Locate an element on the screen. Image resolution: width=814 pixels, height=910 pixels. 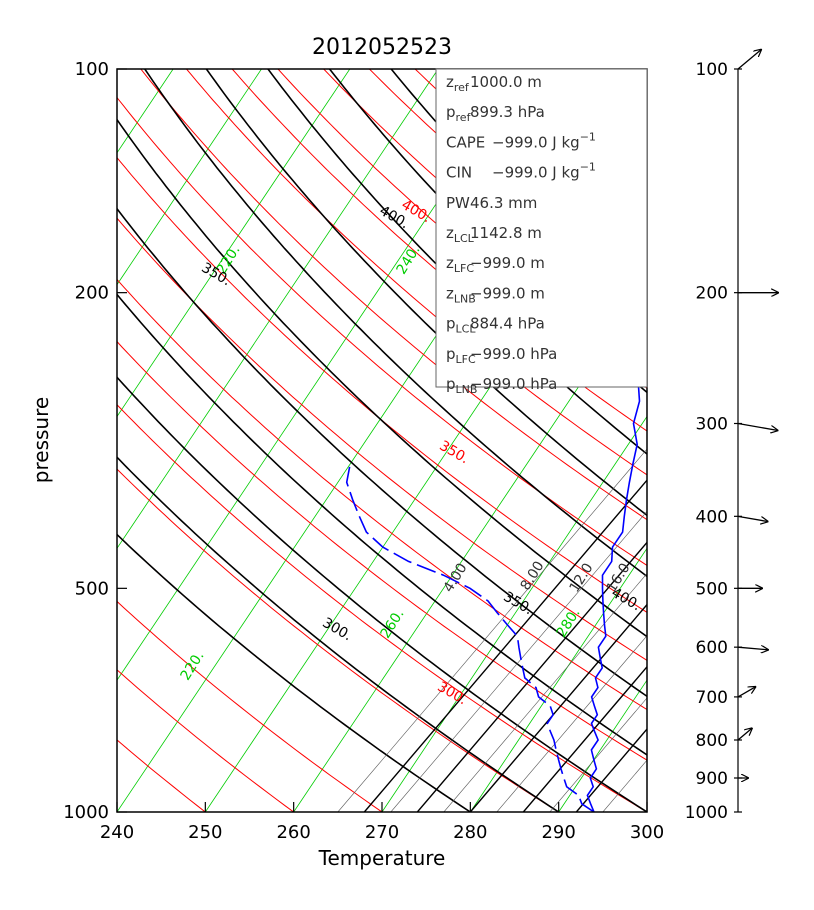
y-tick-label: 1000 is located at coordinates (86, 812).